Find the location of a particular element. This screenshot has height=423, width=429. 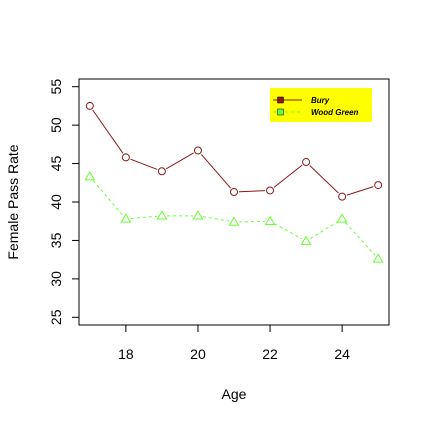

x-tick-label: 18 is located at coordinates (126, 354).